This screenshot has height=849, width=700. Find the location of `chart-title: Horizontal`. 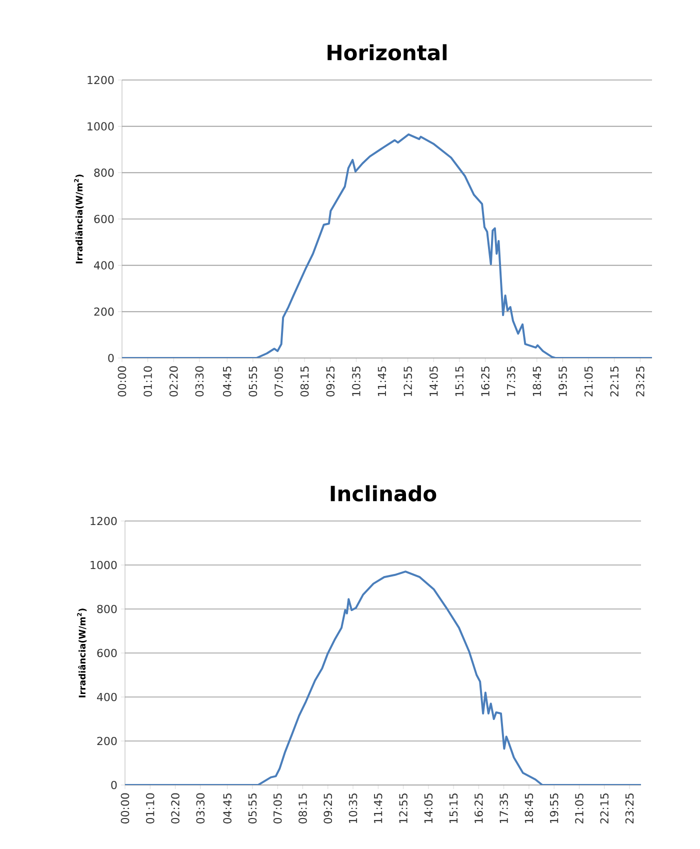

chart-title: Horizontal is located at coordinates (387, 52).